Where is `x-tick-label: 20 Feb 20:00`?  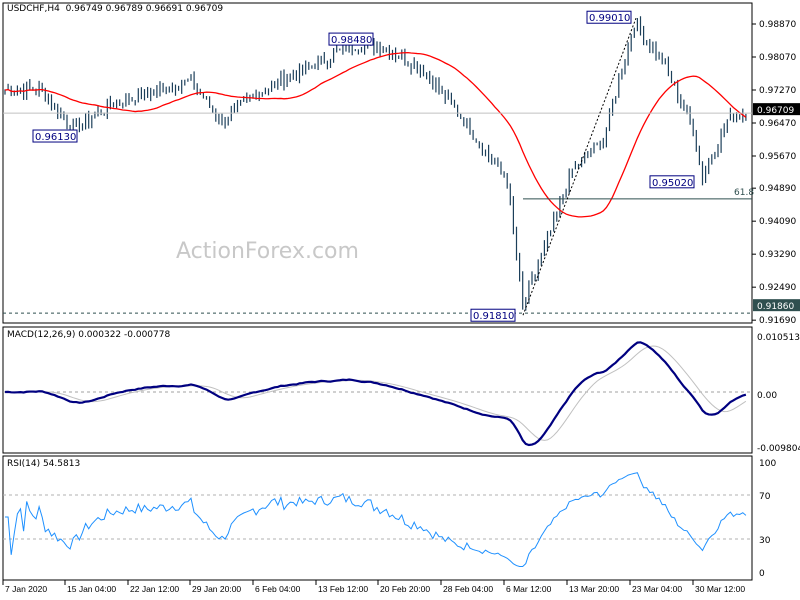 x-tick-label: 20 Feb 20:00 is located at coordinates (405, 589).